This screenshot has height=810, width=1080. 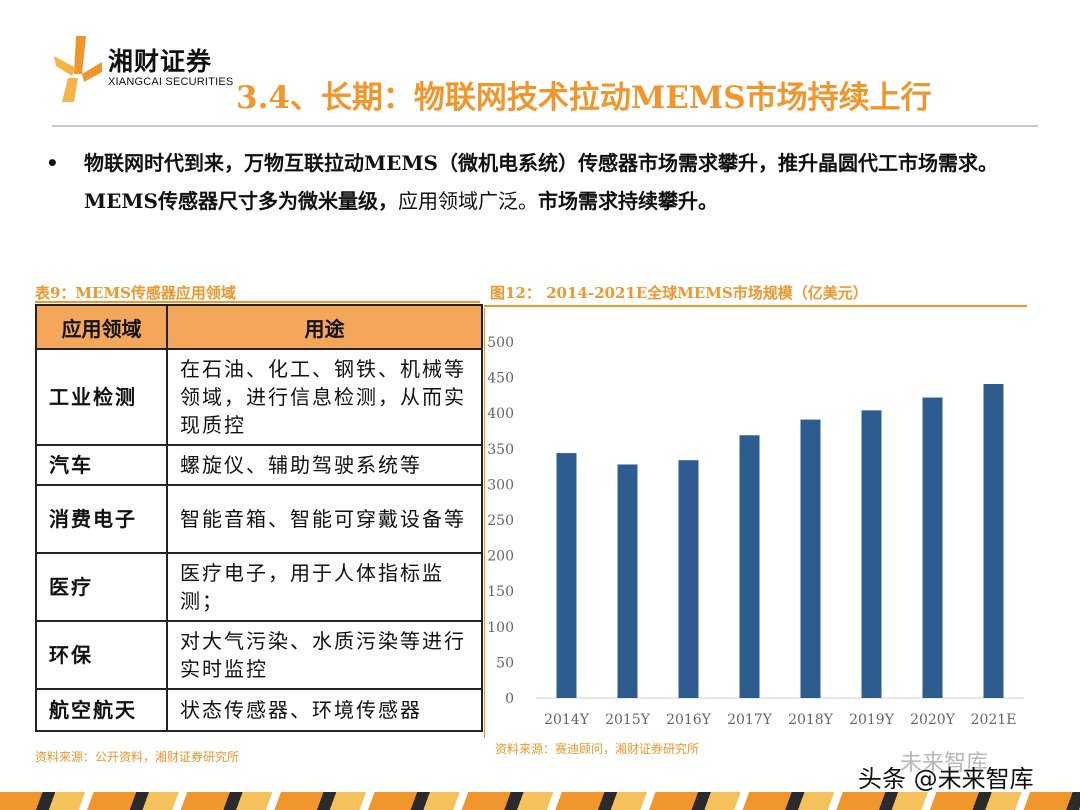 I want to click on table-cell-use: 智能音箱、智能可穿戴设备等, so click(x=324, y=519).